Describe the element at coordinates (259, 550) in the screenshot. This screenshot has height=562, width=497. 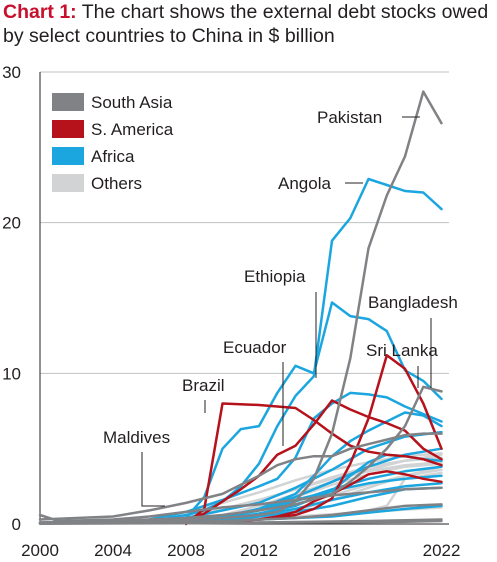
I see `x-tick-label: 2012` at that location.